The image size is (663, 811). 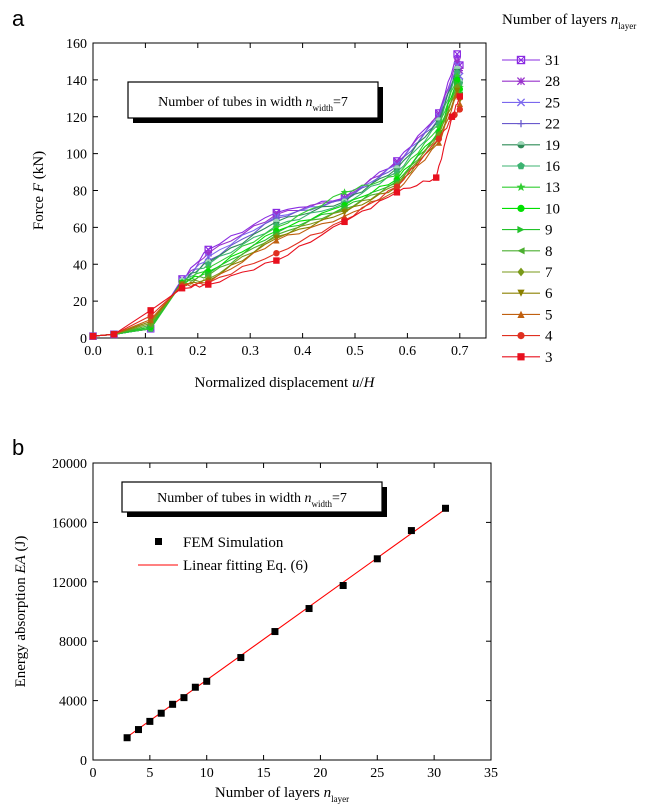 I want to click on panel-a-legend-item-16: 16, so click(x=531, y=167).